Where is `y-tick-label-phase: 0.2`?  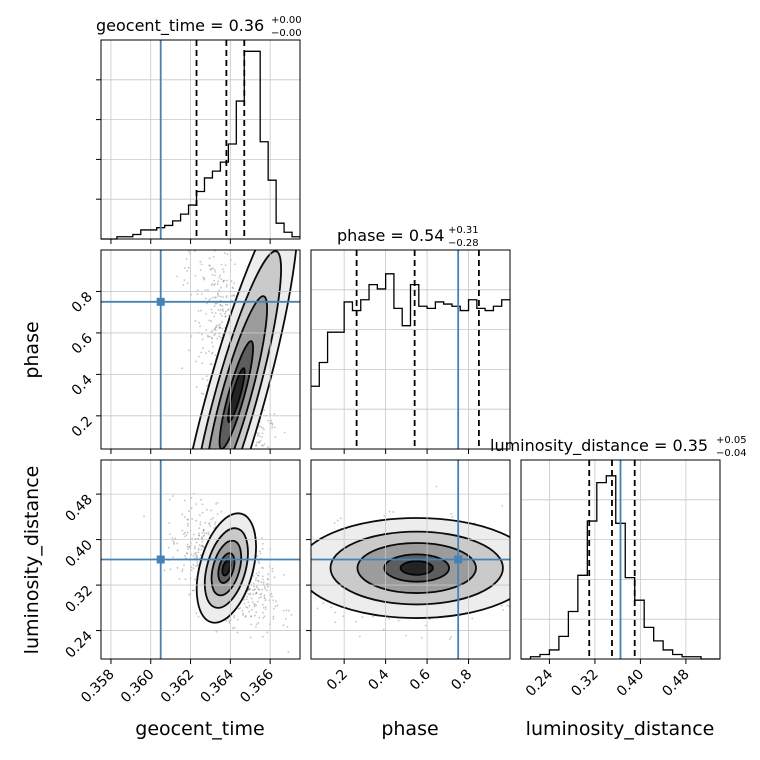
y-tick-label-phase: 0.2 is located at coordinates (82, 426).